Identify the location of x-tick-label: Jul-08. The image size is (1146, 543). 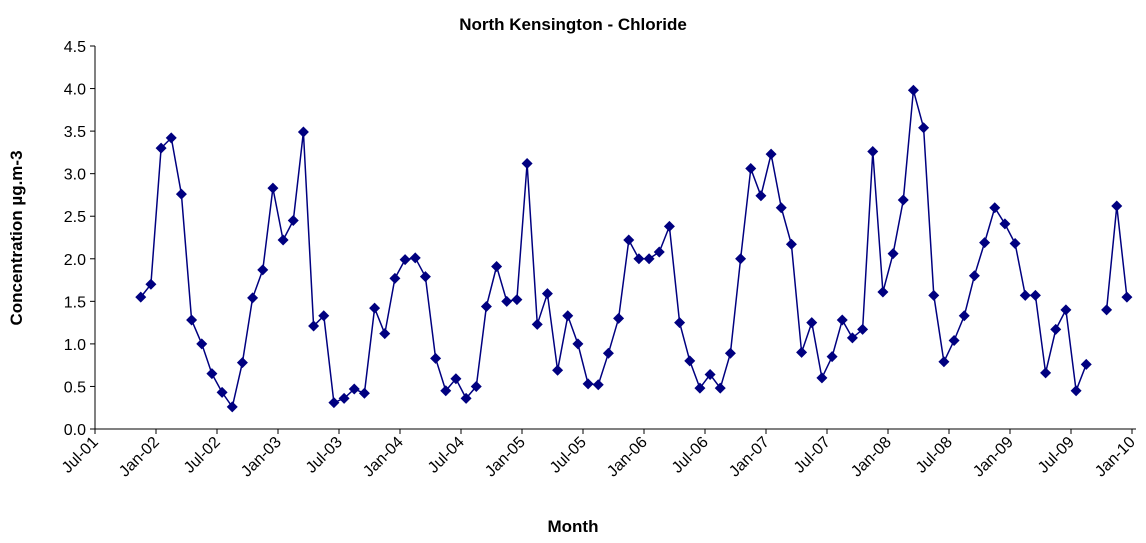
(934, 455).